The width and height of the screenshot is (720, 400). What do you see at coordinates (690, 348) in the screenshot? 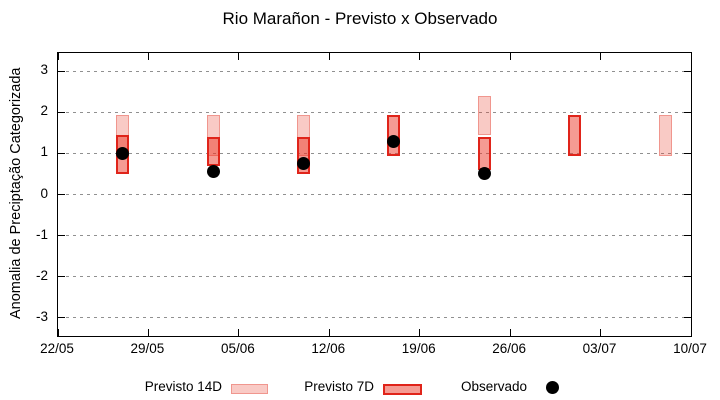
I see `x-tick-label: 10/07` at bounding box center [690, 348].